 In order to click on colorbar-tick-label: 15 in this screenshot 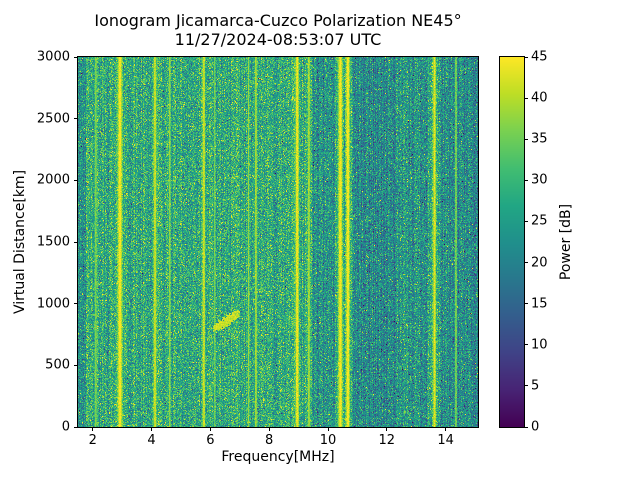, I will do `click(539, 304)`.